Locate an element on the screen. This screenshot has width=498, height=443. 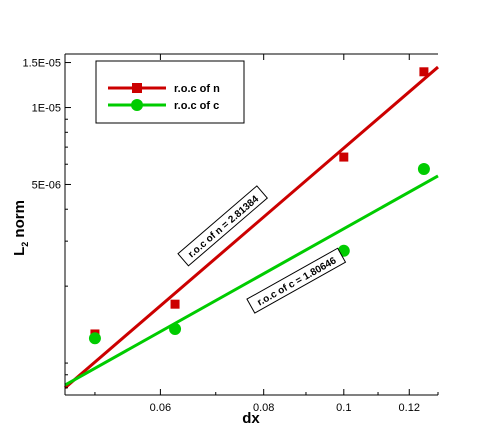
legend-marker-c is located at coordinates (137, 105).